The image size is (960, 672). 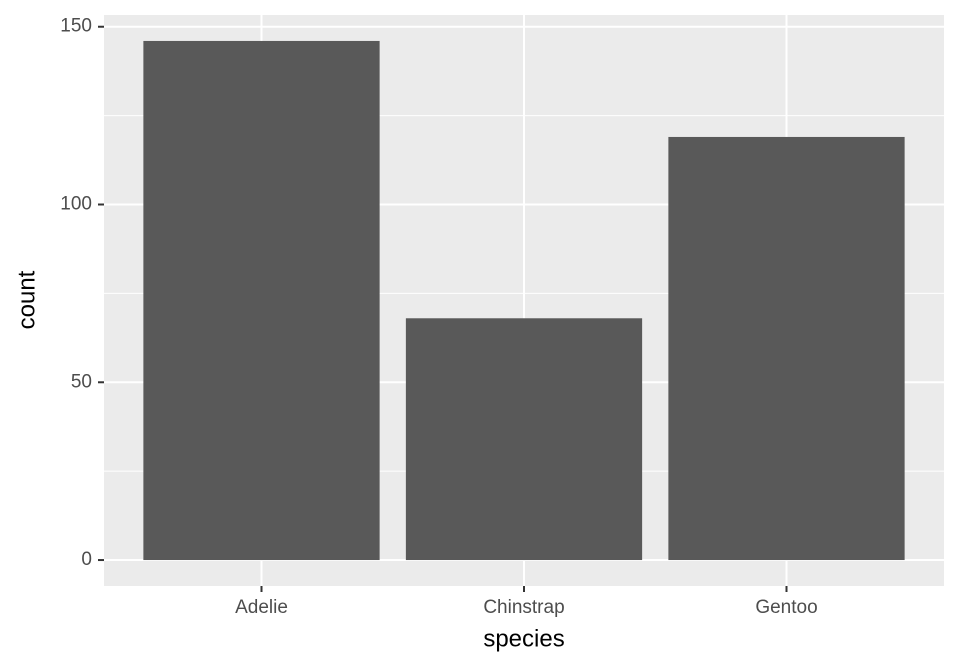 What do you see at coordinates (524, 439) in the screenshot?
I see `bar` at bounding box center [524, 439].